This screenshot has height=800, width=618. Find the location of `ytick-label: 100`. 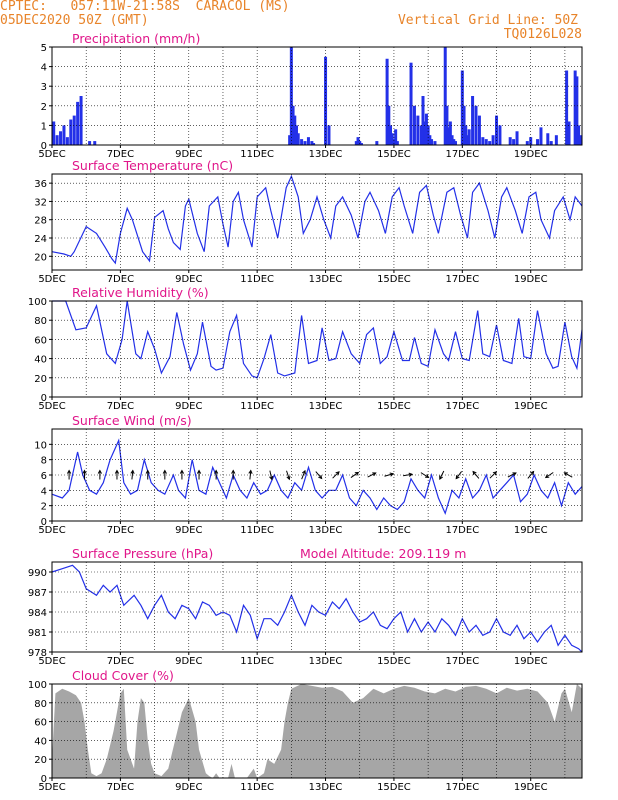

ytick-label: 100 is located at coordinates (37, 302).